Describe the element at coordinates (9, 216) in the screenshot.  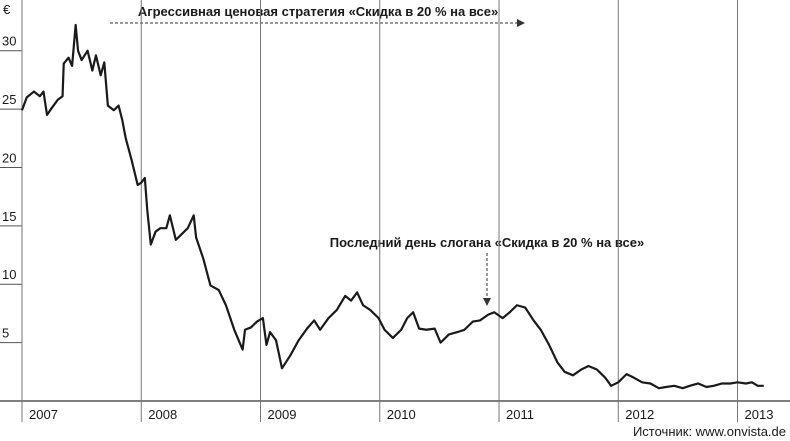
I see `y-tick-label: 15` at that location.